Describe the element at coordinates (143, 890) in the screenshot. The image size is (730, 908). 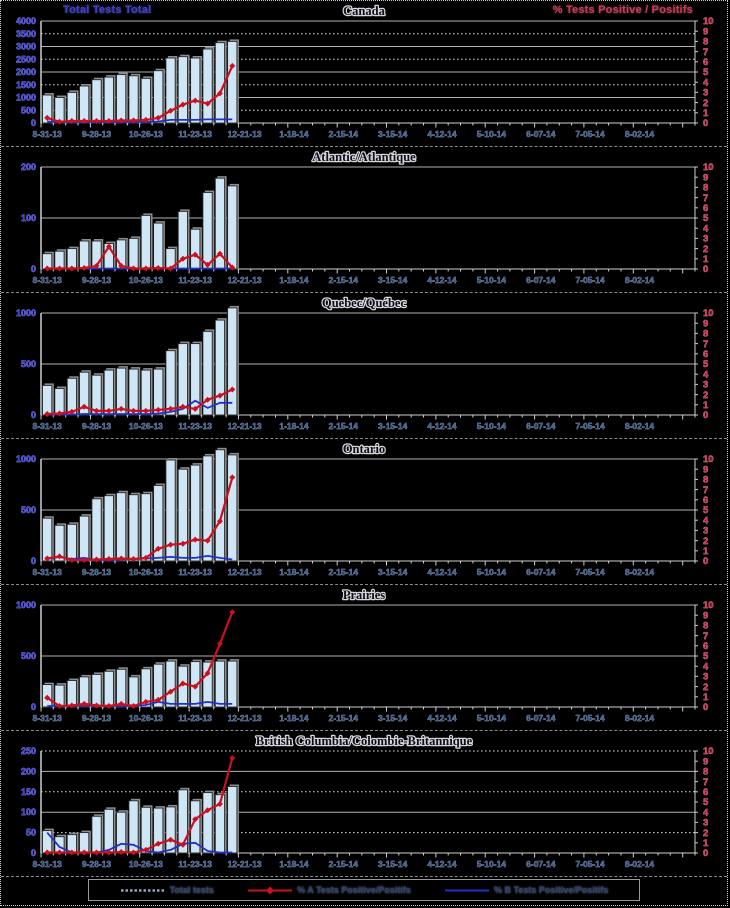
I see `dashed-bar-swatch-icon` at that location.